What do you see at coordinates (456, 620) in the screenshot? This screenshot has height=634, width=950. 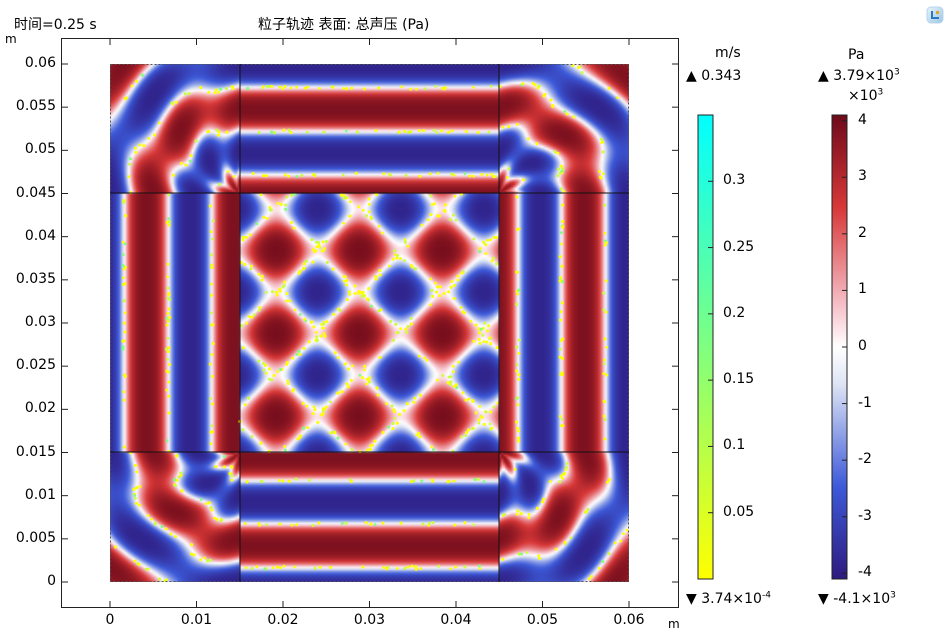 I see `x-tick-label: 0.04` at bounding box center [456, 620].